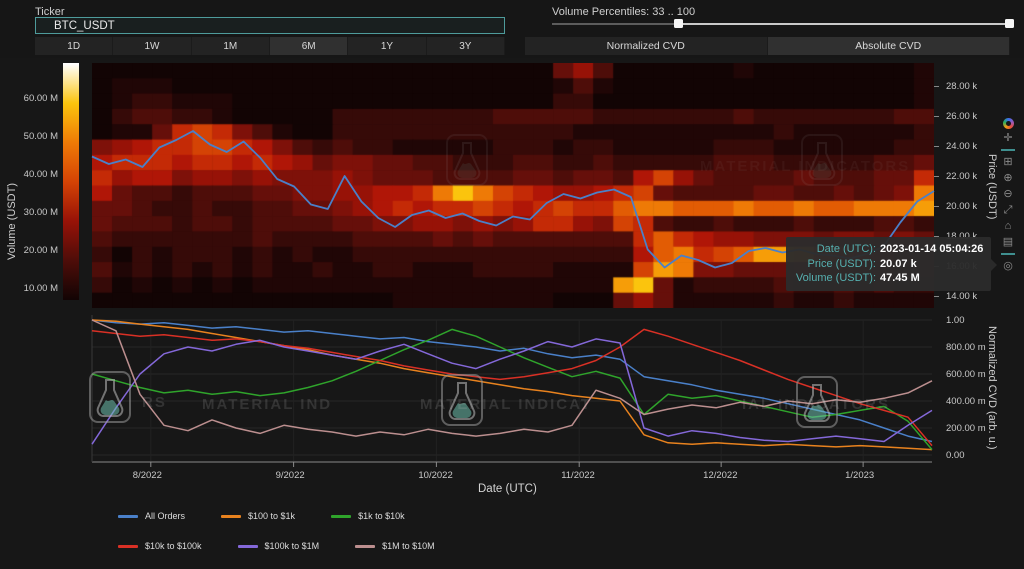 Image resolution: width=1024 pixels, height=569 pixels. I want to click on cvd-tick: 400.00 m, so click(966, 401).